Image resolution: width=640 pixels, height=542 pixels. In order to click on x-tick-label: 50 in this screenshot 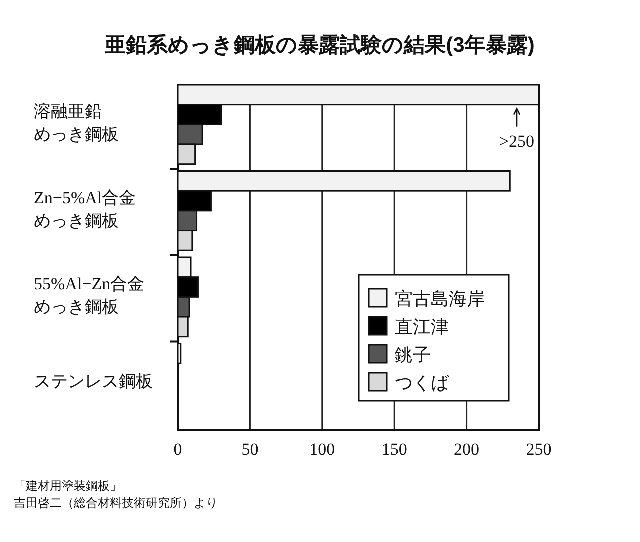, I will do `click(250, 449)`.